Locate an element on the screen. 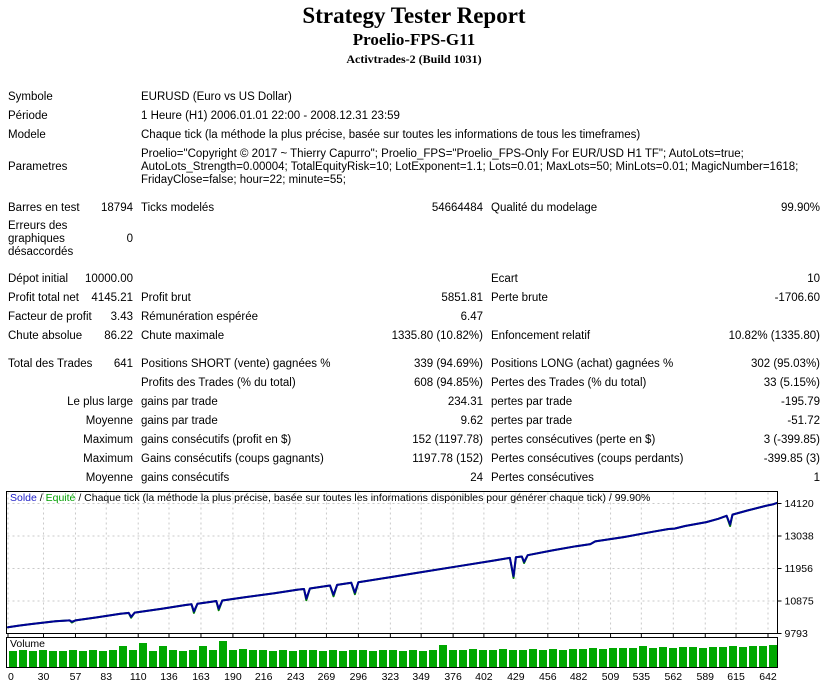 The height and width of the screenshot is (689, 828). row-label: Qualité du modelage is located at coordinates (544, 208).